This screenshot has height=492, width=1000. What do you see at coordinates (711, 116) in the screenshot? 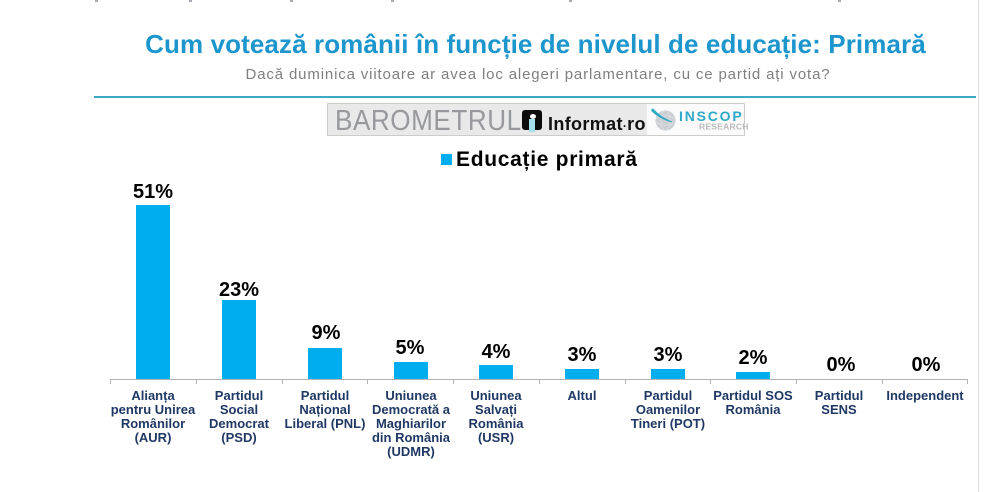
I see `svg-text: INSCOP` at bounding box center [711, 116].